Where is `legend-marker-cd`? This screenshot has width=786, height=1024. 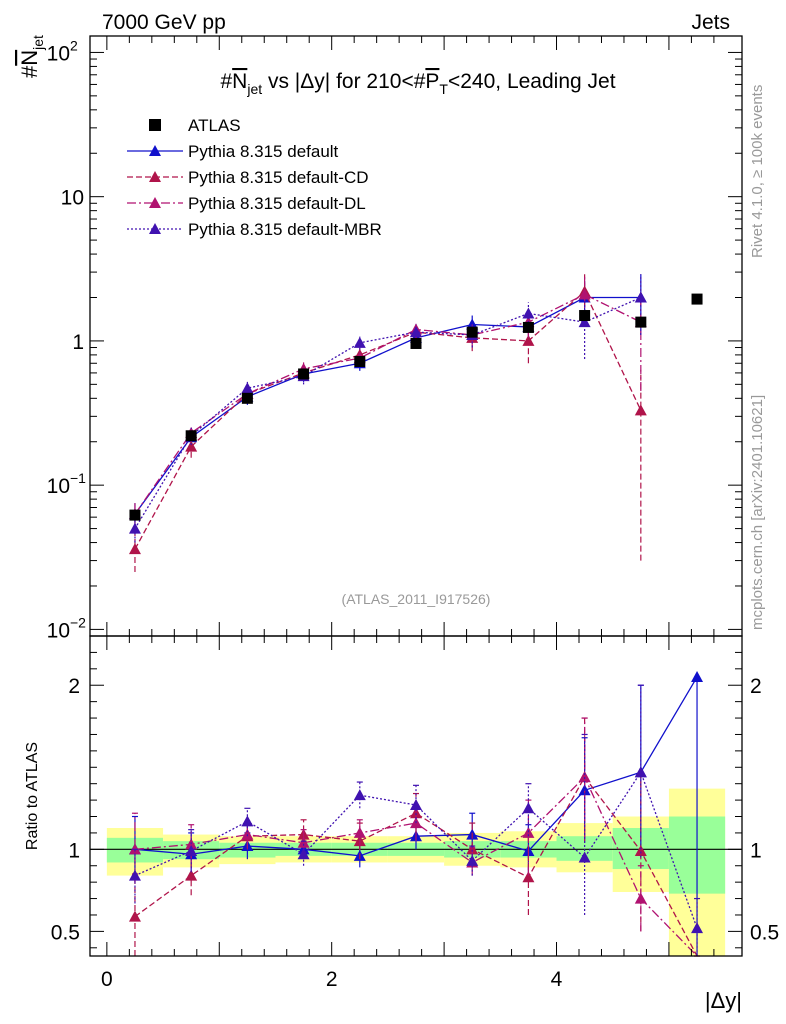
legend-marker-cd is located at coordinates (155, 176).